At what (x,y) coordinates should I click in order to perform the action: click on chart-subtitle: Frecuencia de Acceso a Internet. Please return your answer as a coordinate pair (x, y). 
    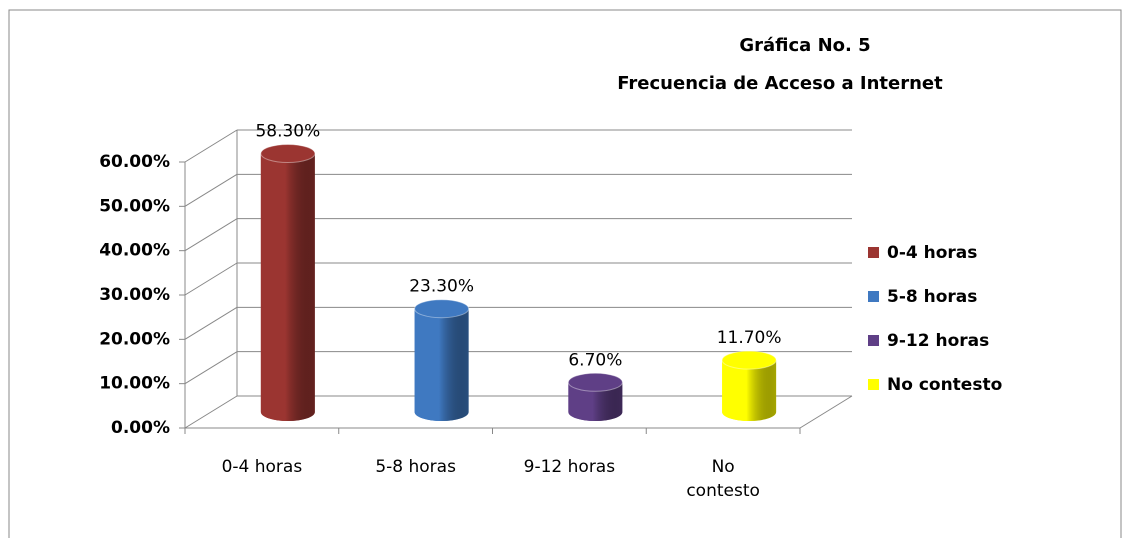
    Looking at the image, I should click on (780, 83).